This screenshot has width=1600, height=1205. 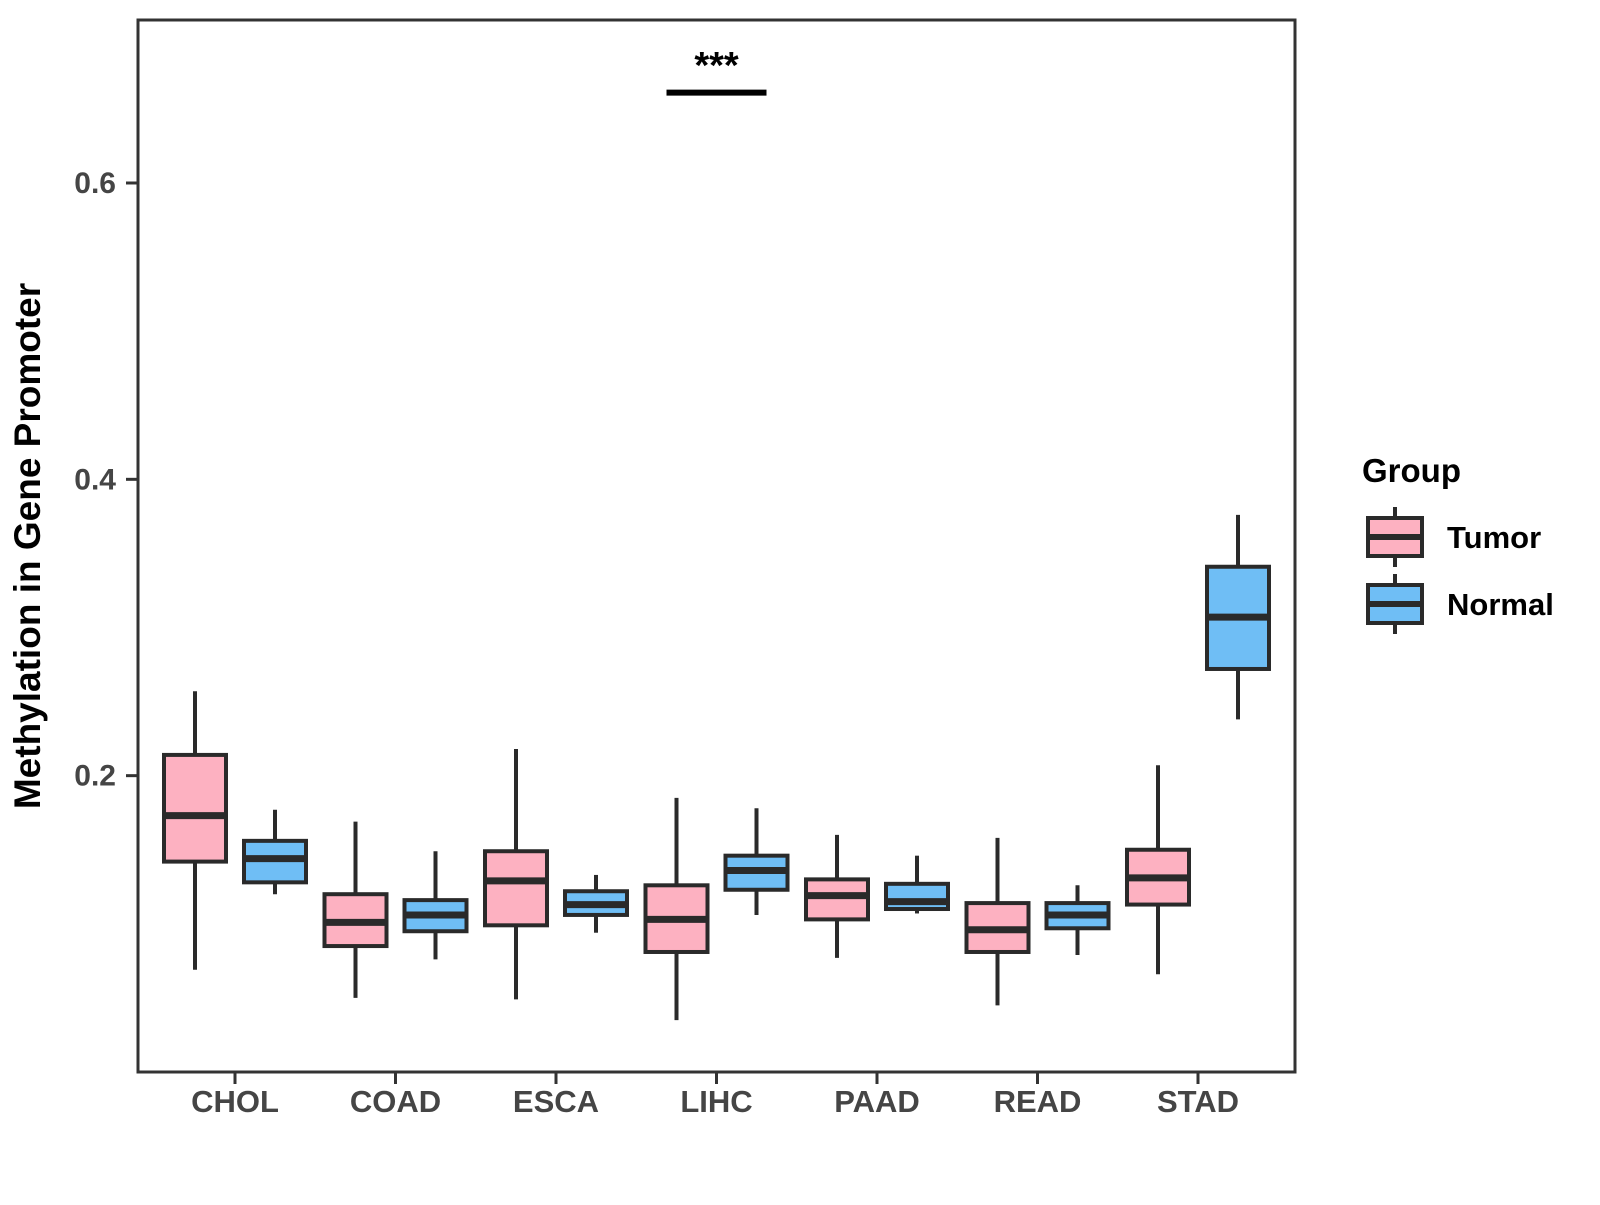 I want to click on boxplot-tumor-esca, so click(x=516, y=874).